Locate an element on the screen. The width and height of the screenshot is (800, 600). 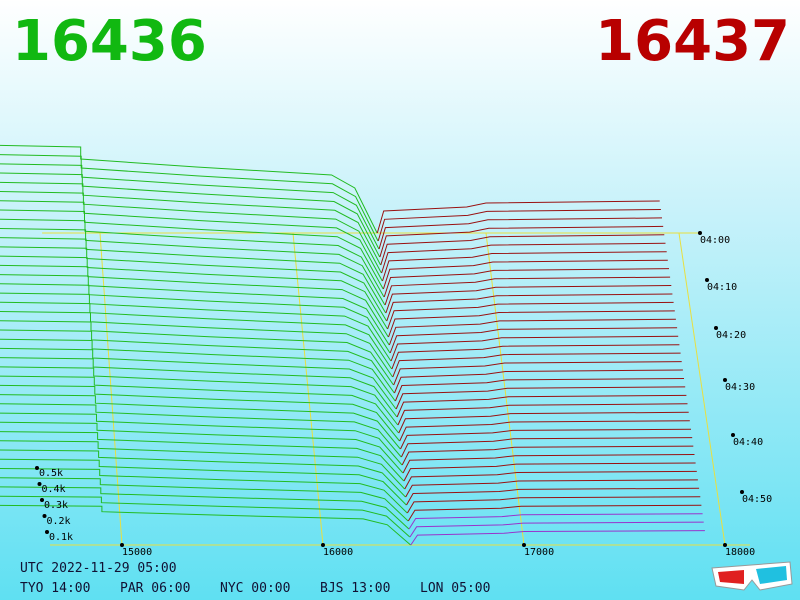
price-tick-label: 16000 is located at coordinates (338, 552).